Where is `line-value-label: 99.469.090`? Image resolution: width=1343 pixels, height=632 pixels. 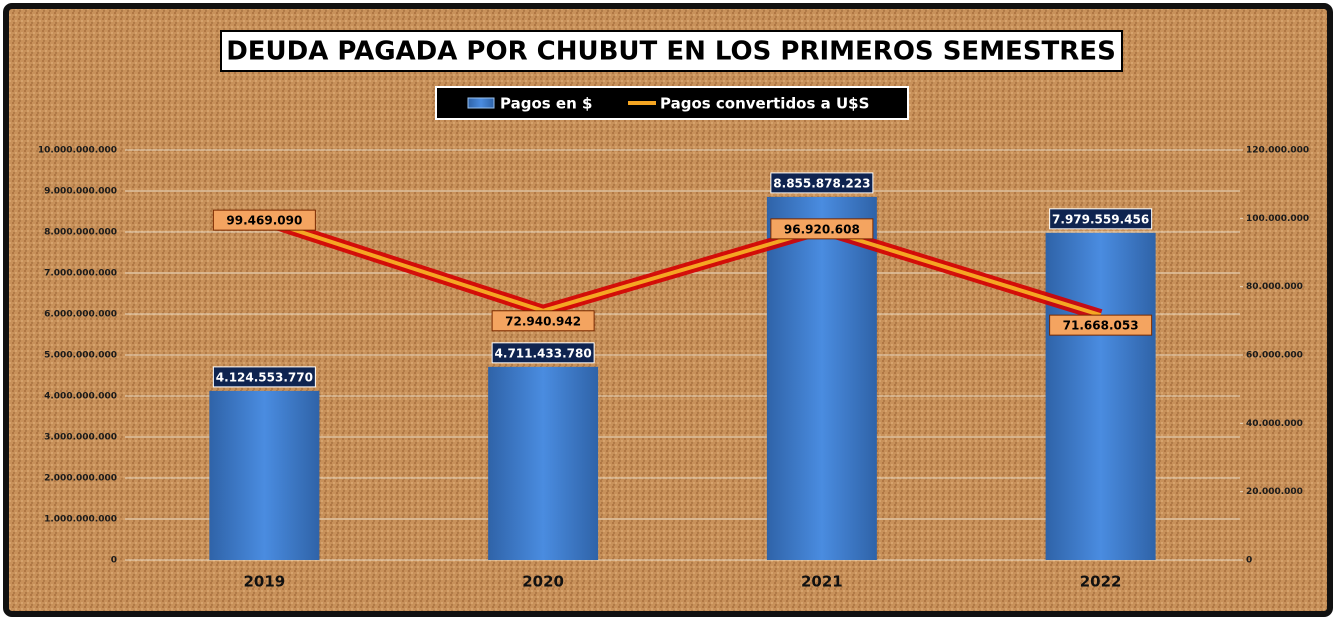 line-value-label: 99.469.090 is located at coordinates (264, 221).